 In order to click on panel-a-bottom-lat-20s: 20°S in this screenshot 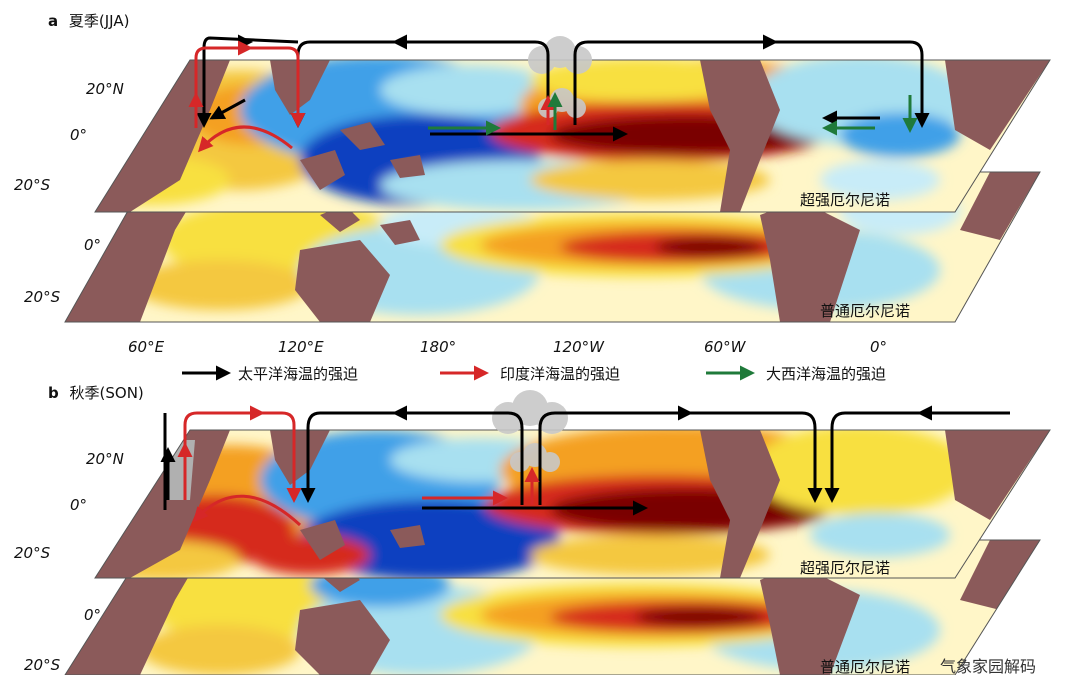, I will do `click(42, 297)`.